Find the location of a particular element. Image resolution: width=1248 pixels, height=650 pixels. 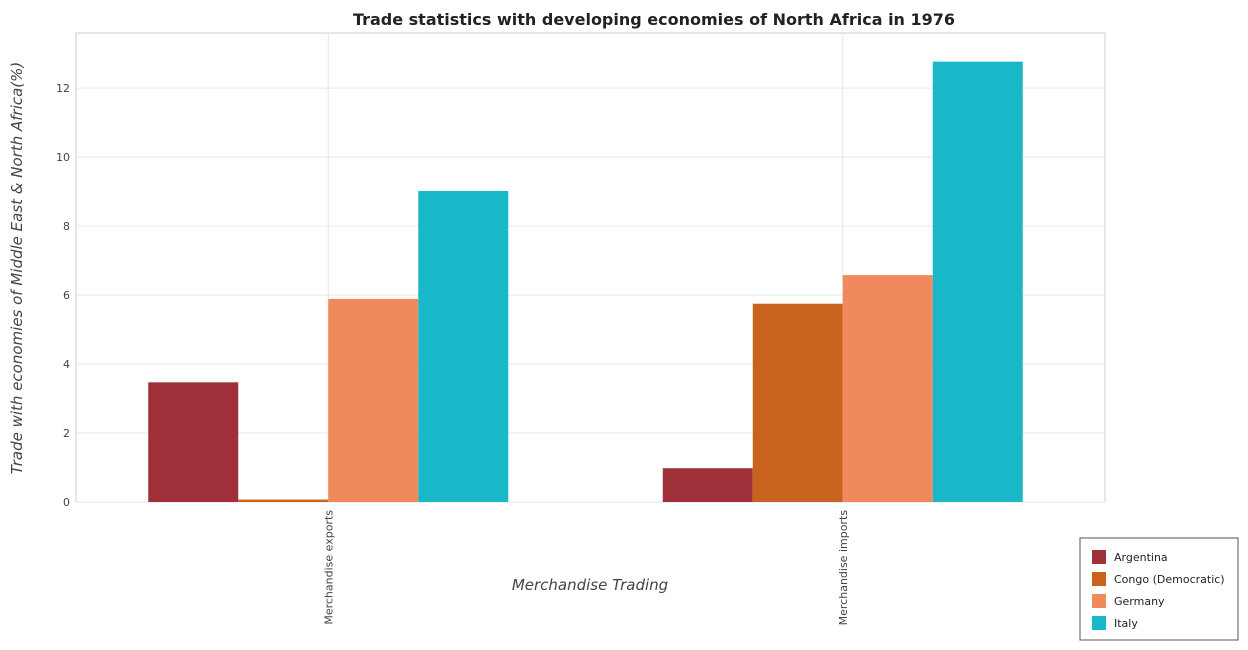

y-tick-label: 10 is located at coordinates (63, 157).